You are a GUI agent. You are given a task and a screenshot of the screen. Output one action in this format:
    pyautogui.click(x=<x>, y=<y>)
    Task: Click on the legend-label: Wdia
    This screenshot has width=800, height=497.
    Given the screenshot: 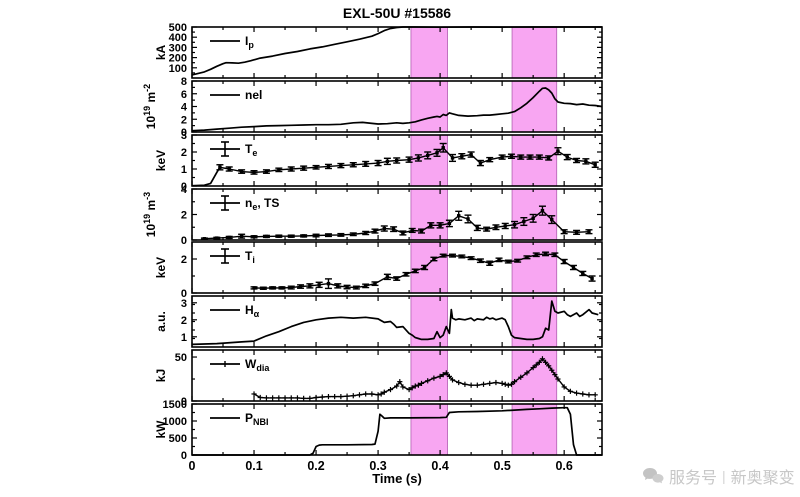 What is the action you would take?
    pyautogui.click(x=257, y=365)
    